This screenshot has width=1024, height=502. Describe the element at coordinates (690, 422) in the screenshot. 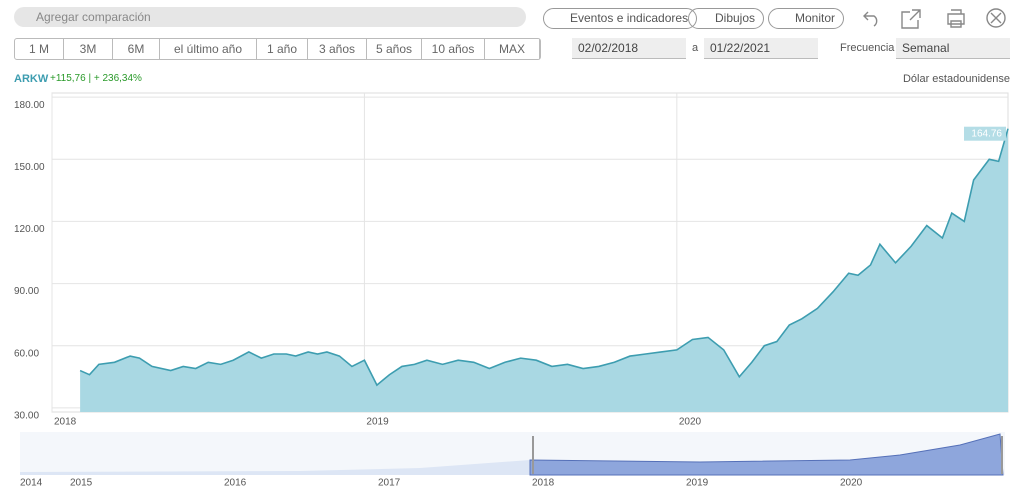

I see `x-tick-label: 2020` at that location.